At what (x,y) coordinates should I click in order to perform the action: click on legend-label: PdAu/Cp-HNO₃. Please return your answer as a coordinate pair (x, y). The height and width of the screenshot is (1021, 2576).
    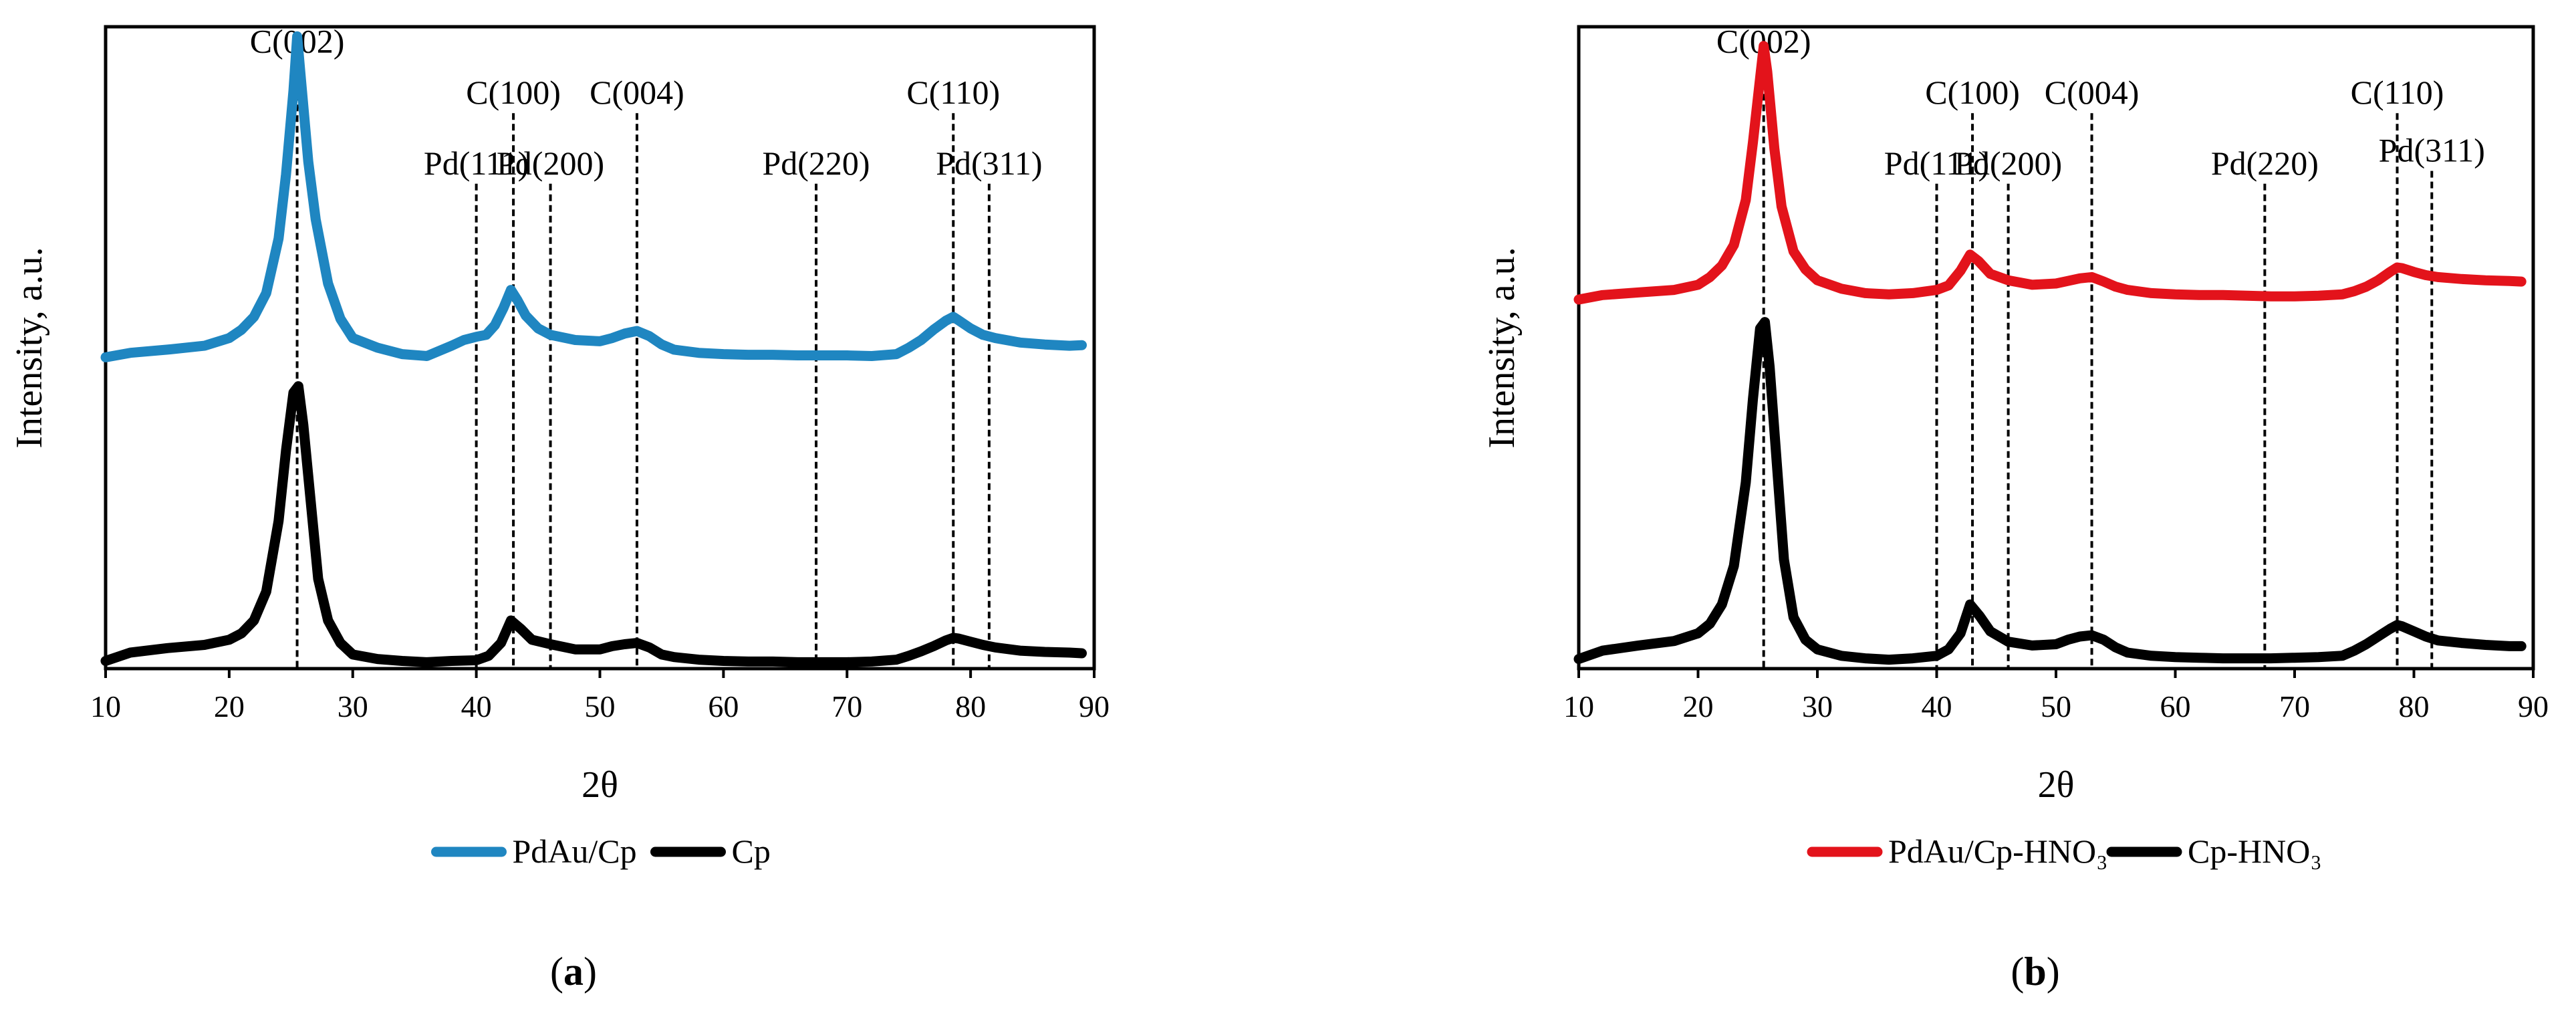
    Looking at the image, I should click on (1998, 851).